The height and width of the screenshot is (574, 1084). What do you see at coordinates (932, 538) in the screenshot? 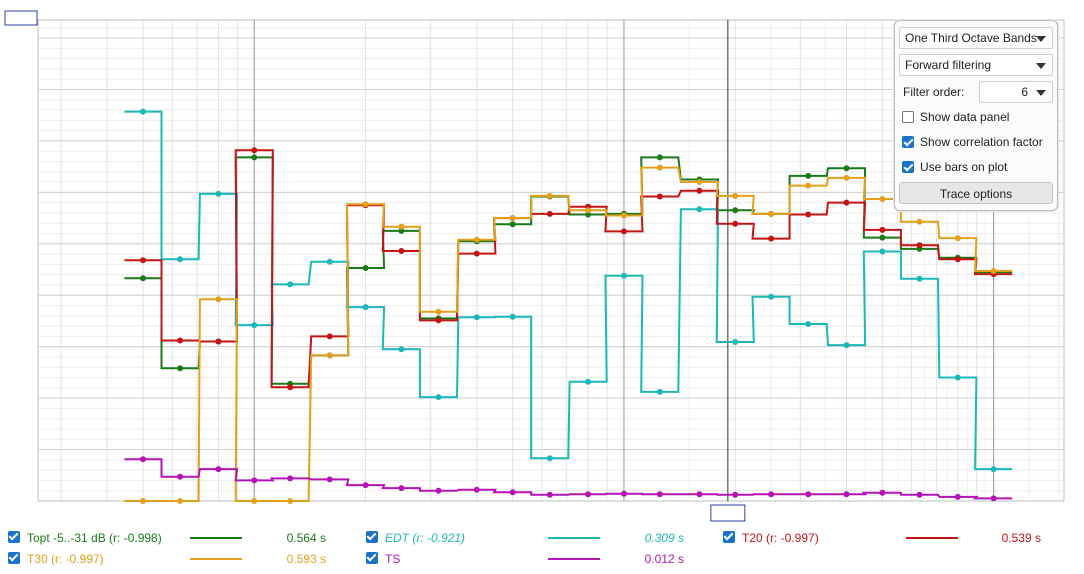
I see `t20-legend-swatch` at bounding box center [932, 538].